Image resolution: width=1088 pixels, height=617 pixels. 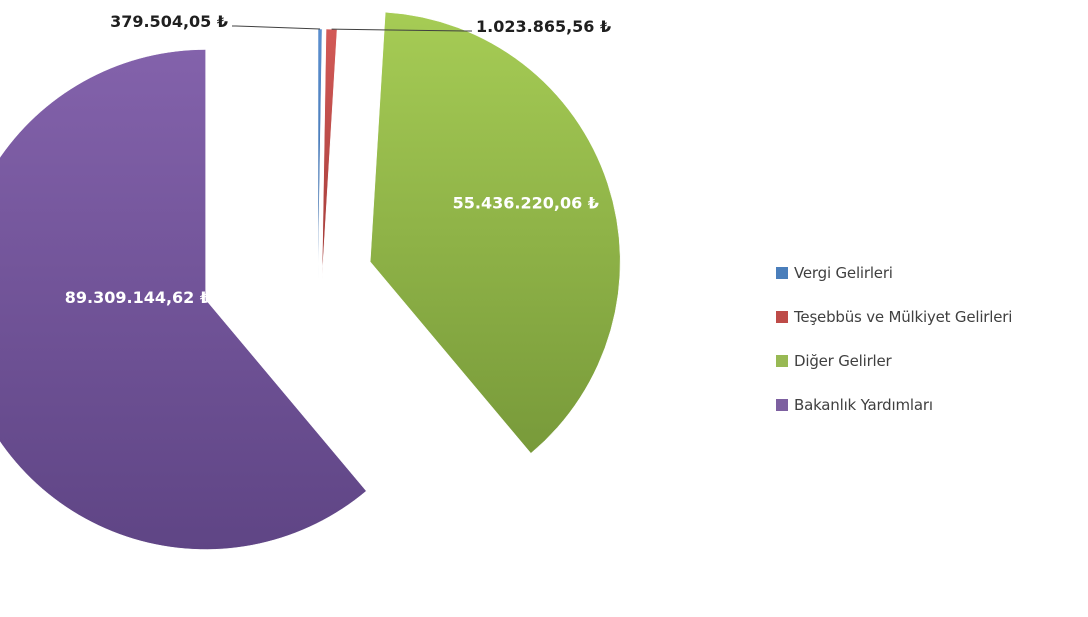 What do you see at coordinates (169, 21) in the screenshot?
I see `data-label: 379.504,05 ₺` at bounding box center [169, 21].